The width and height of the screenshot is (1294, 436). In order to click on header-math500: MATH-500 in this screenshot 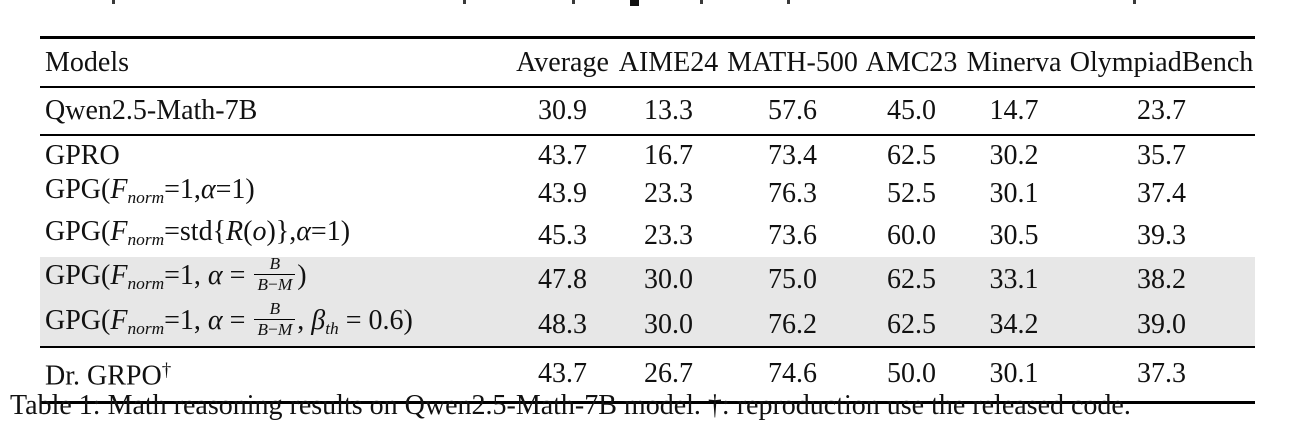, I will do `click(792, 62)`.